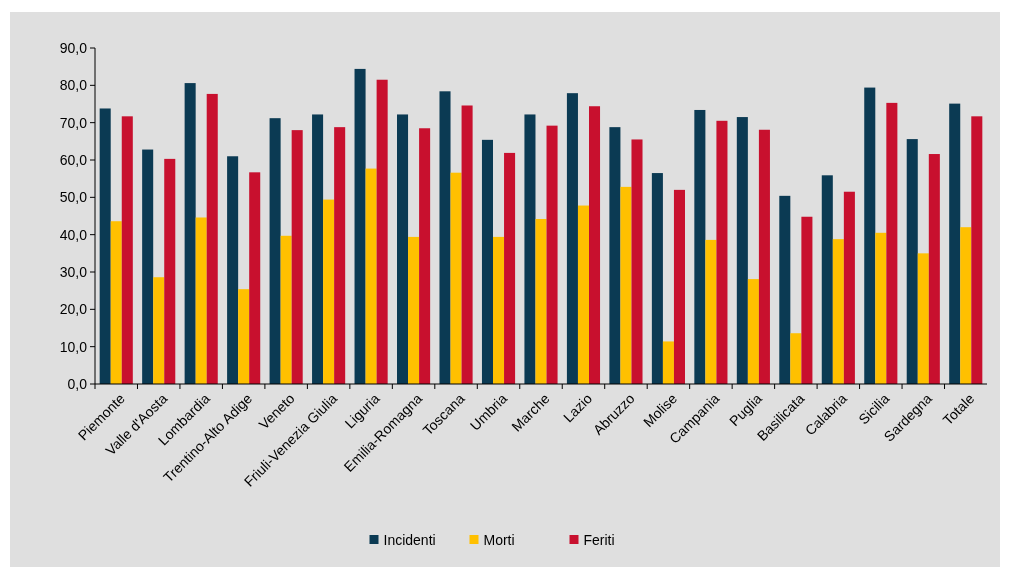  Describe the element at coordinates (599, 539) in the screenshot. I see `legend-label: Feriti` at that location.